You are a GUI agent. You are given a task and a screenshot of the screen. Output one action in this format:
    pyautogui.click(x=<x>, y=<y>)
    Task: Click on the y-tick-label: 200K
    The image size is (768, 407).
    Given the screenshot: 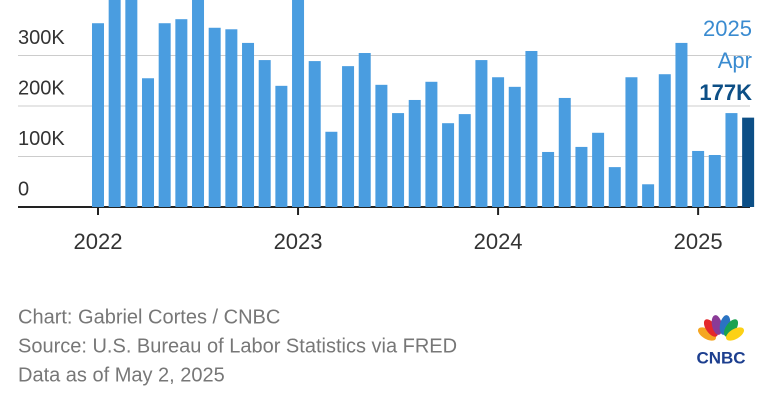 What is the action you would take?
    pyautogui.click(x=41, y=88)
    